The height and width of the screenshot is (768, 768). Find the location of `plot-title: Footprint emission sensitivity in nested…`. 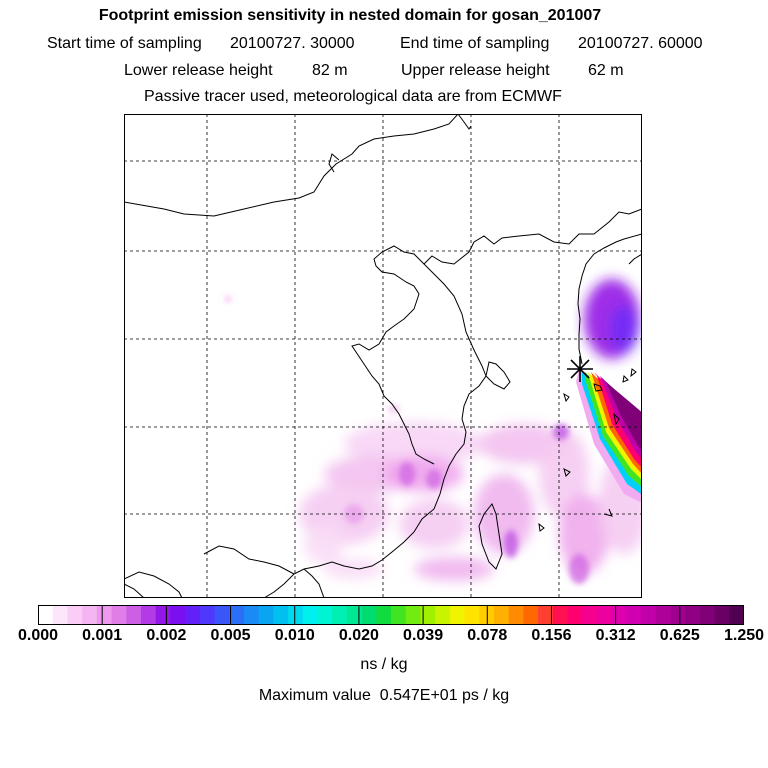

plot-title: Footprint emission sensitivity in nested… is located at coordinates (350, 15).